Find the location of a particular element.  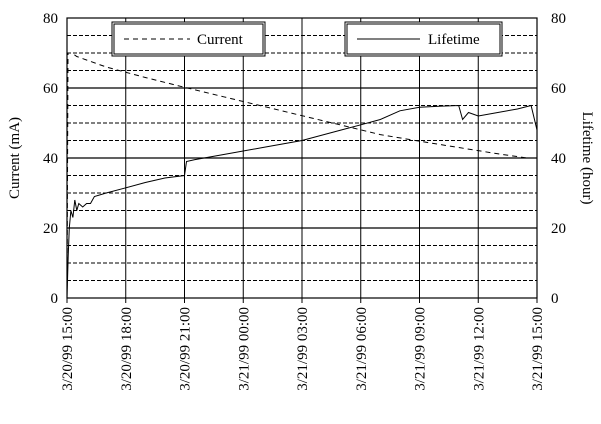

y-left-tick-label: 0 is located at coordinates (55, 299).